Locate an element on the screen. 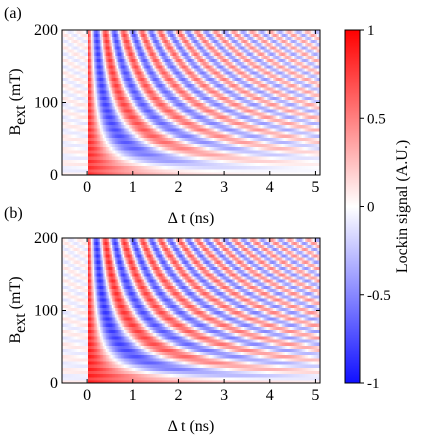  colorbar-tick-label: 0.5 is located at coordinates (376, 119).